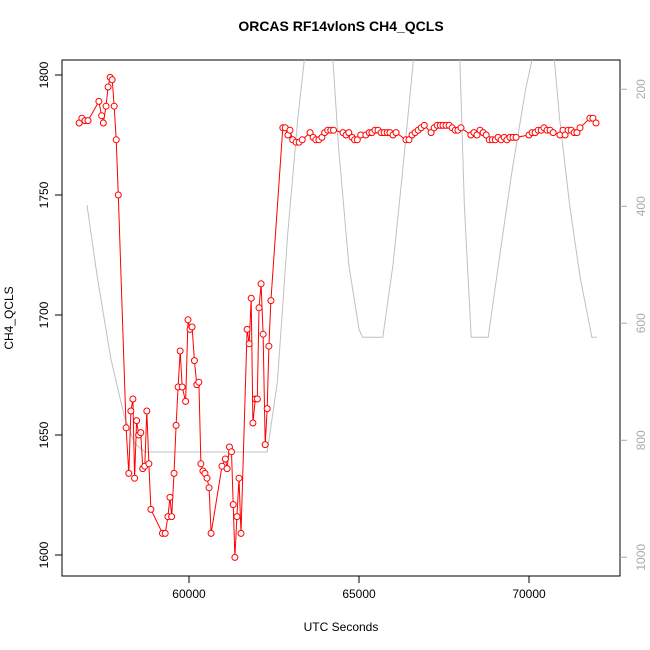  I want to click on y2-tick-label: 1000, so click(641, 557).